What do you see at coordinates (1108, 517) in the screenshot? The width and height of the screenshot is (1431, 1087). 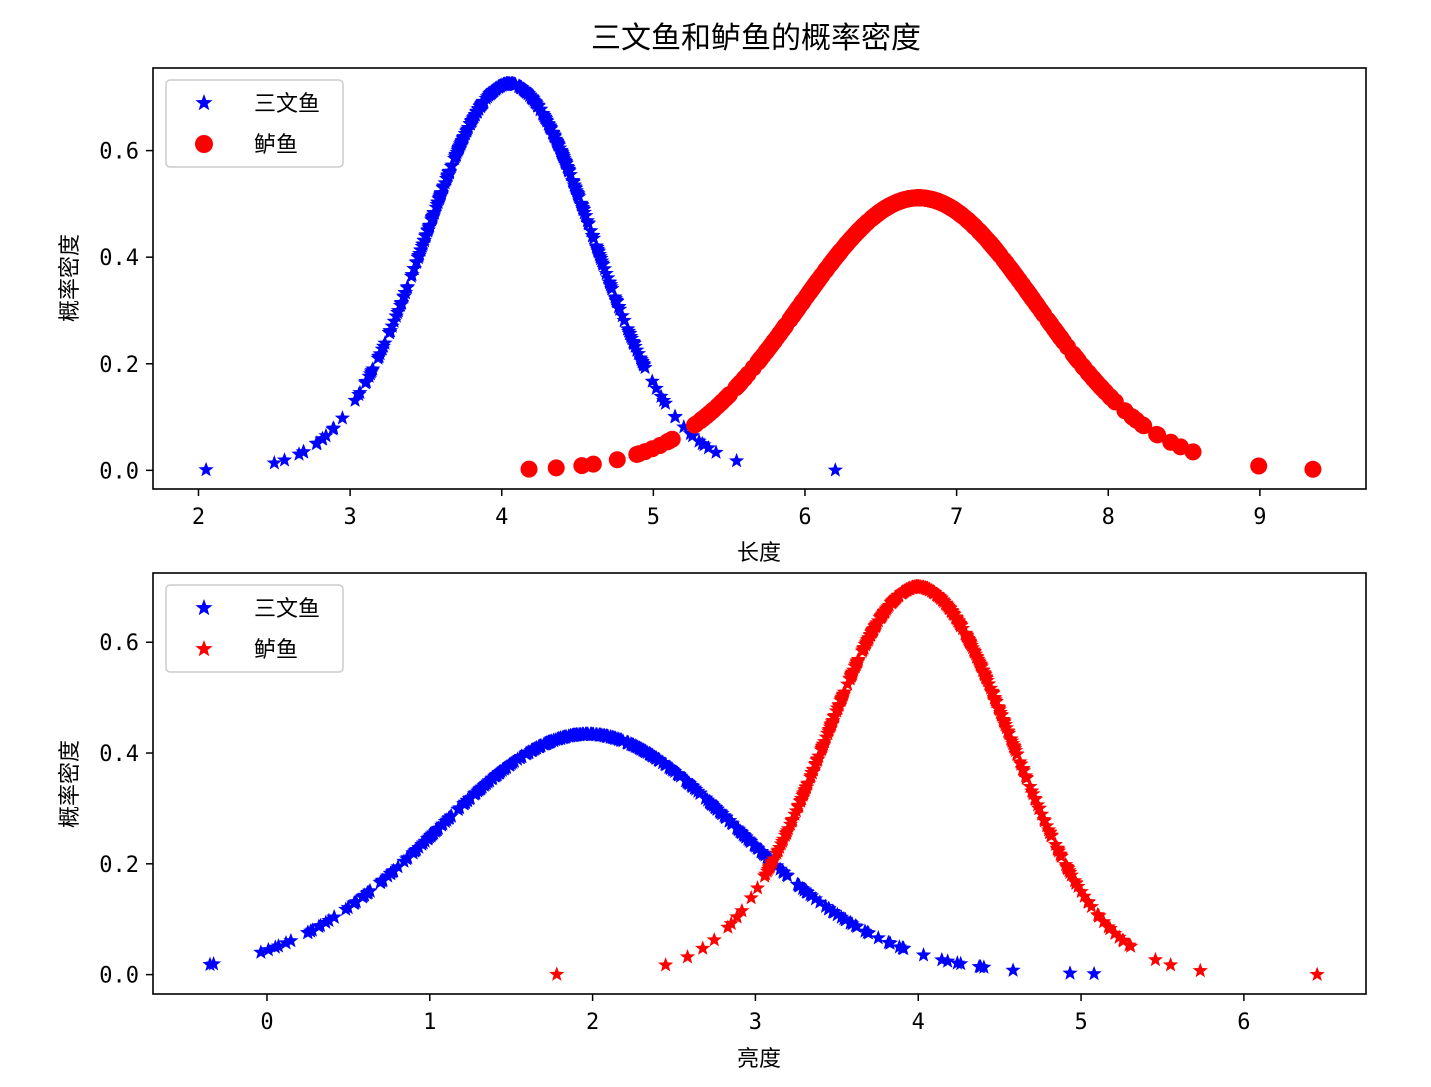 I see `x-tick-label: 8` at bounding box center [1108, 517].